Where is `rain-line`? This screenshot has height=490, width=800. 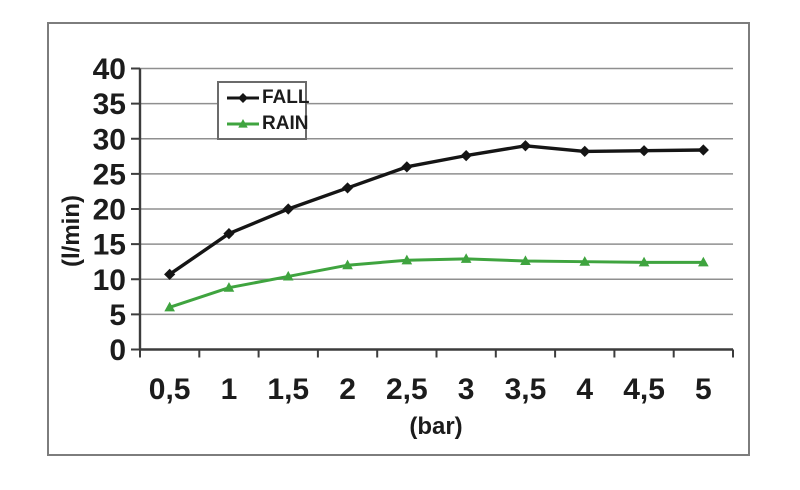
rain-line is located at coordinates (436, 283).